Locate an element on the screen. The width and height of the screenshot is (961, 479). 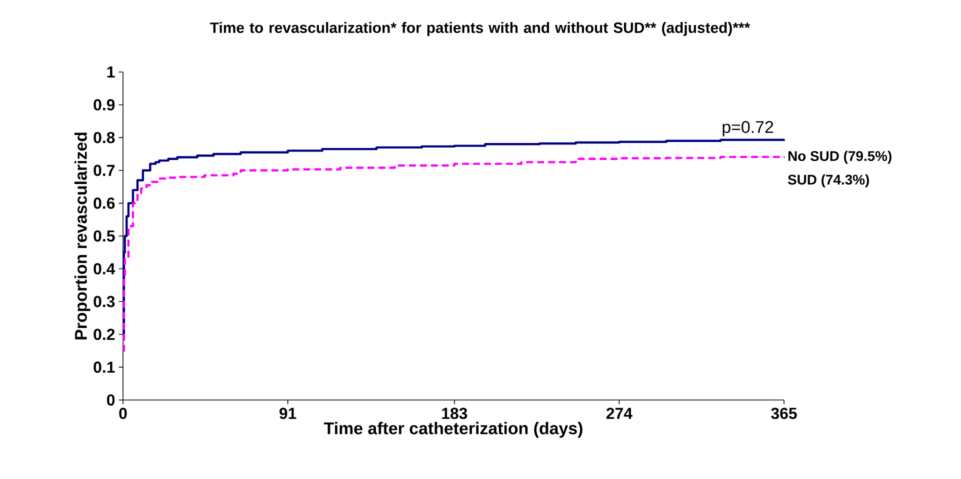
x-tick-label: 274 is located at coordinates (619, 413).